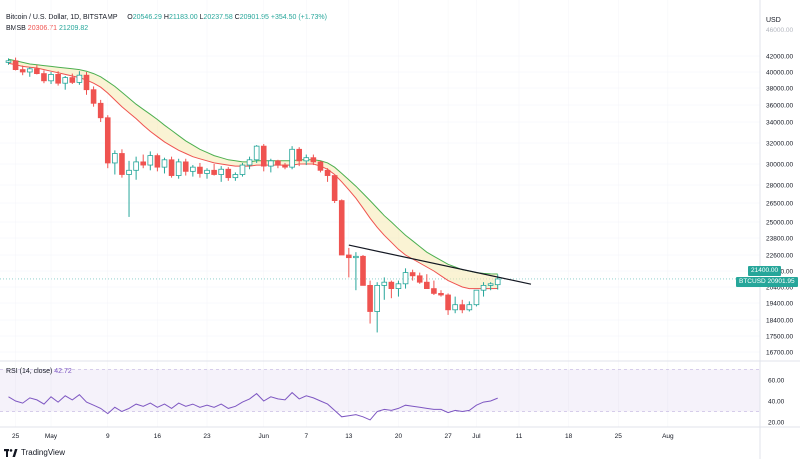 Image resolution: width=800 pixels, height=459 pixels. What do you see at coordinates (263, 436) in the screenshot?
I see `time-tick-label: Jun` at bounding box center [263, 436].